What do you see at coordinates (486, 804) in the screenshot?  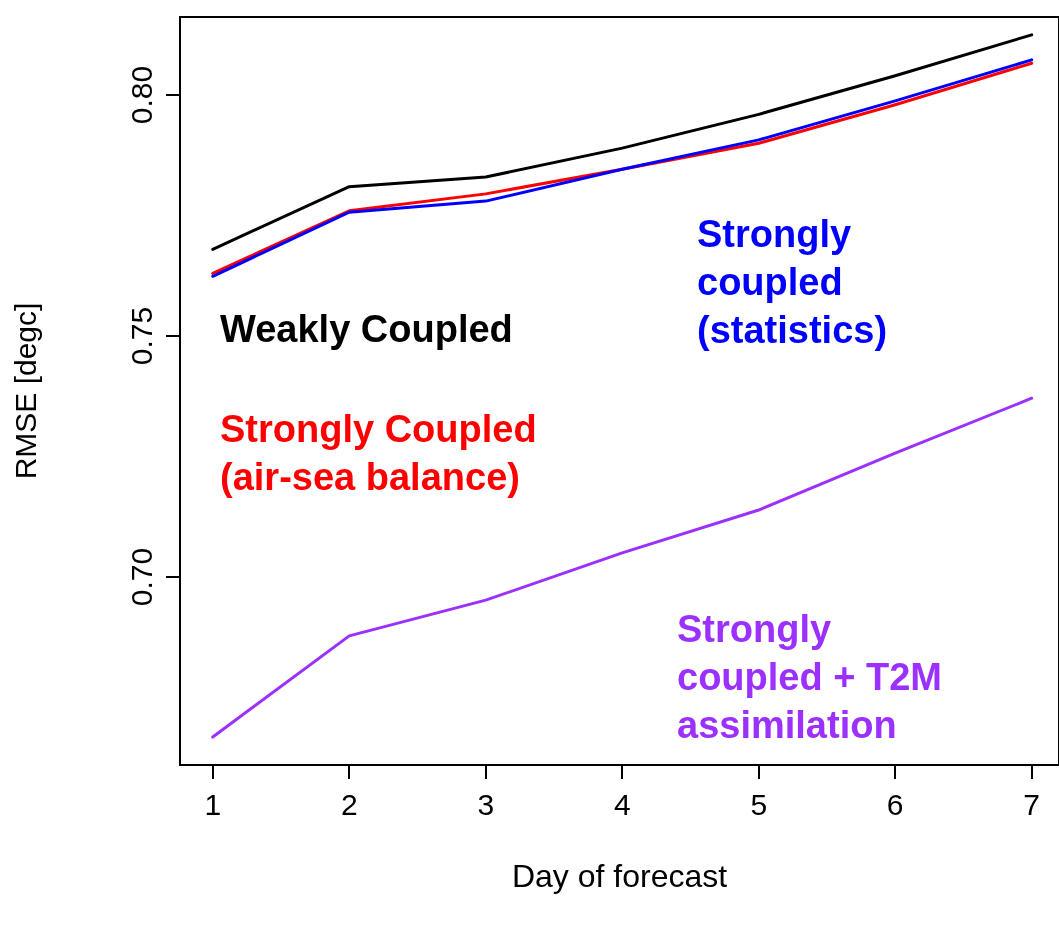 I see `x-tick-label: 3` at bounding box center [486, 804].